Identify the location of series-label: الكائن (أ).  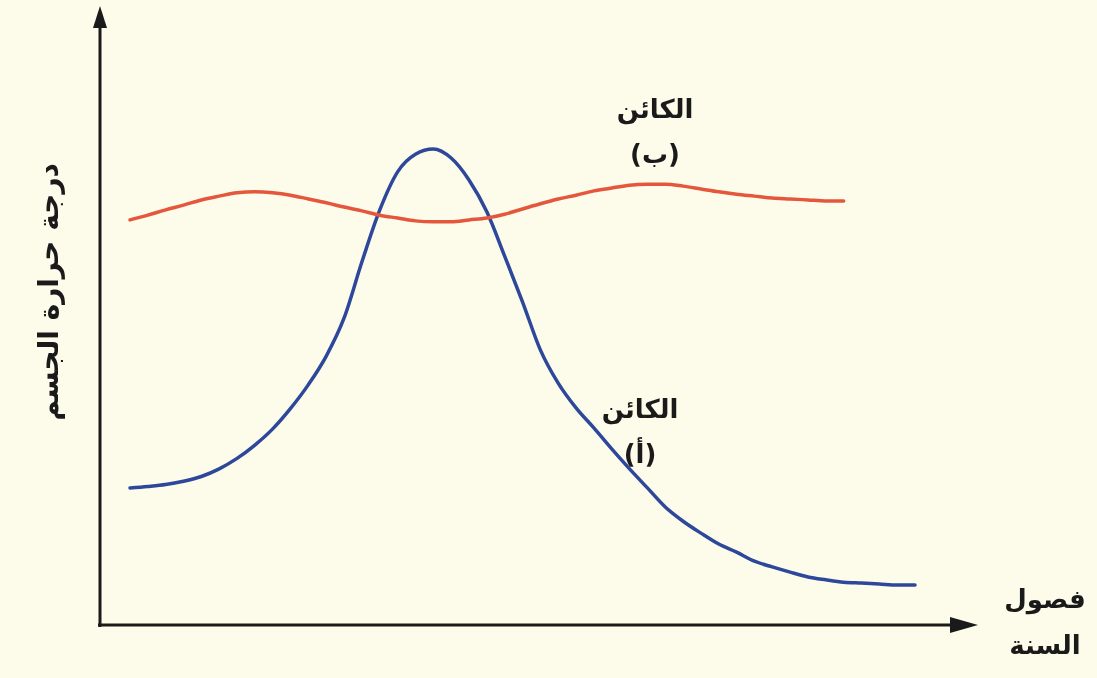
(640, 431).